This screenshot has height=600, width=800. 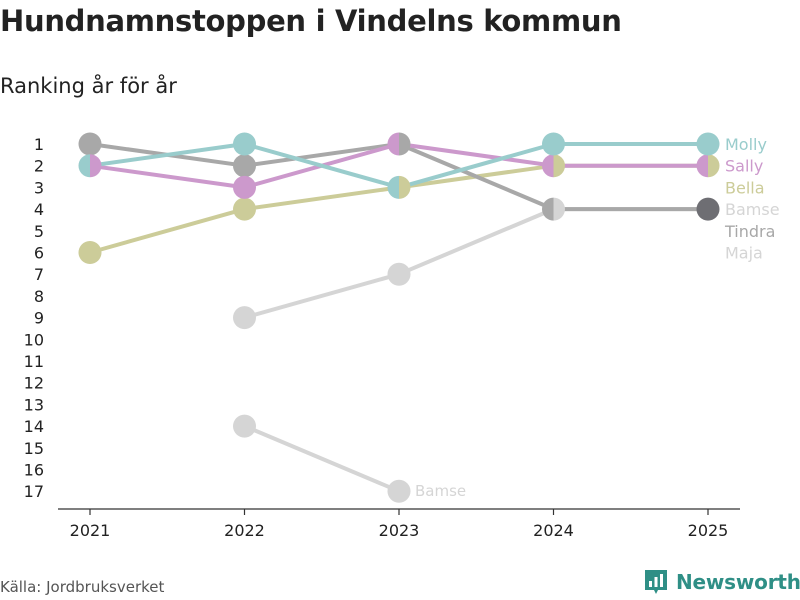 What do you see at coordinates (476, 263) in the screenshot?
I see `series-line-maja` at bounding box center [476, 263].